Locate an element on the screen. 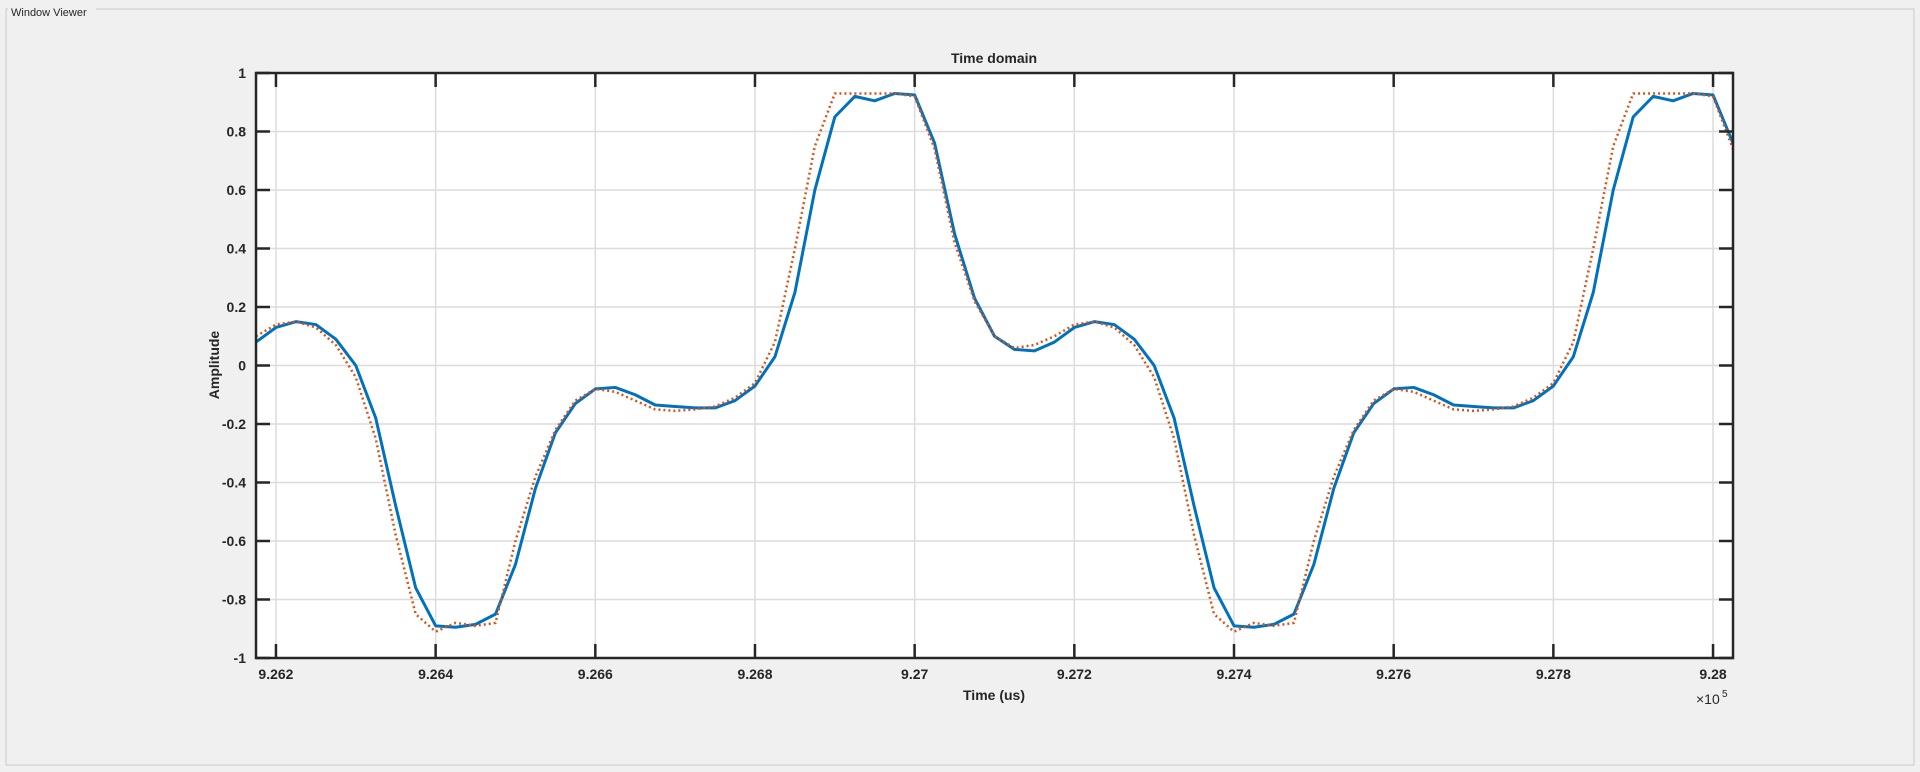  y-tick-label: -0.8 is located at coordinates (234, 600).